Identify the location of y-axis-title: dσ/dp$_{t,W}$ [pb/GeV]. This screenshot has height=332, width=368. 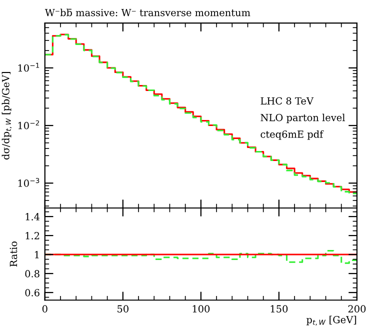
(7, 116).